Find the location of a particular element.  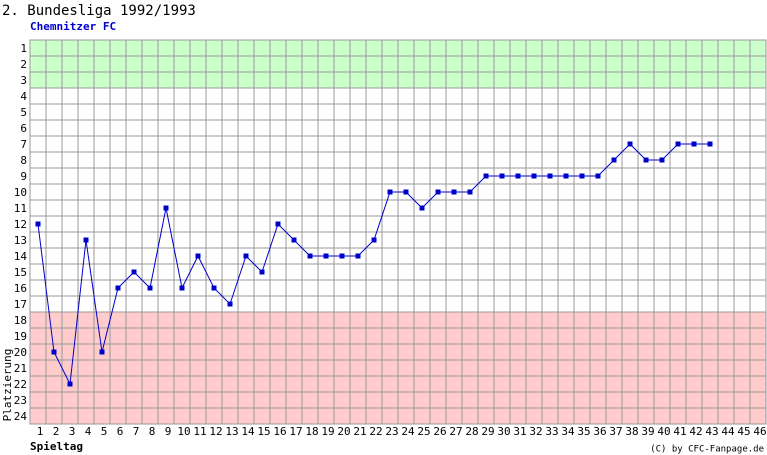

y-tick-label: 12 is located at coordinates (20, 224).